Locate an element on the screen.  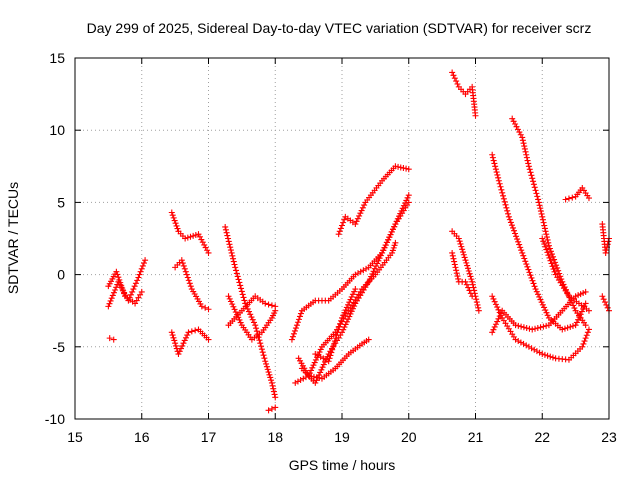
x-tick-label: 22 is located at coordinates (542, 437).